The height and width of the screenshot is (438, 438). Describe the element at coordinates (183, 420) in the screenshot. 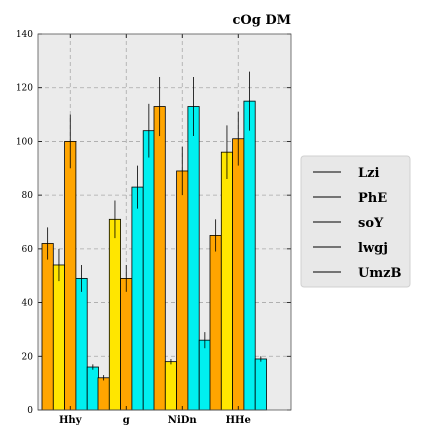

I see `x-tick-label: NiDn` at that location.